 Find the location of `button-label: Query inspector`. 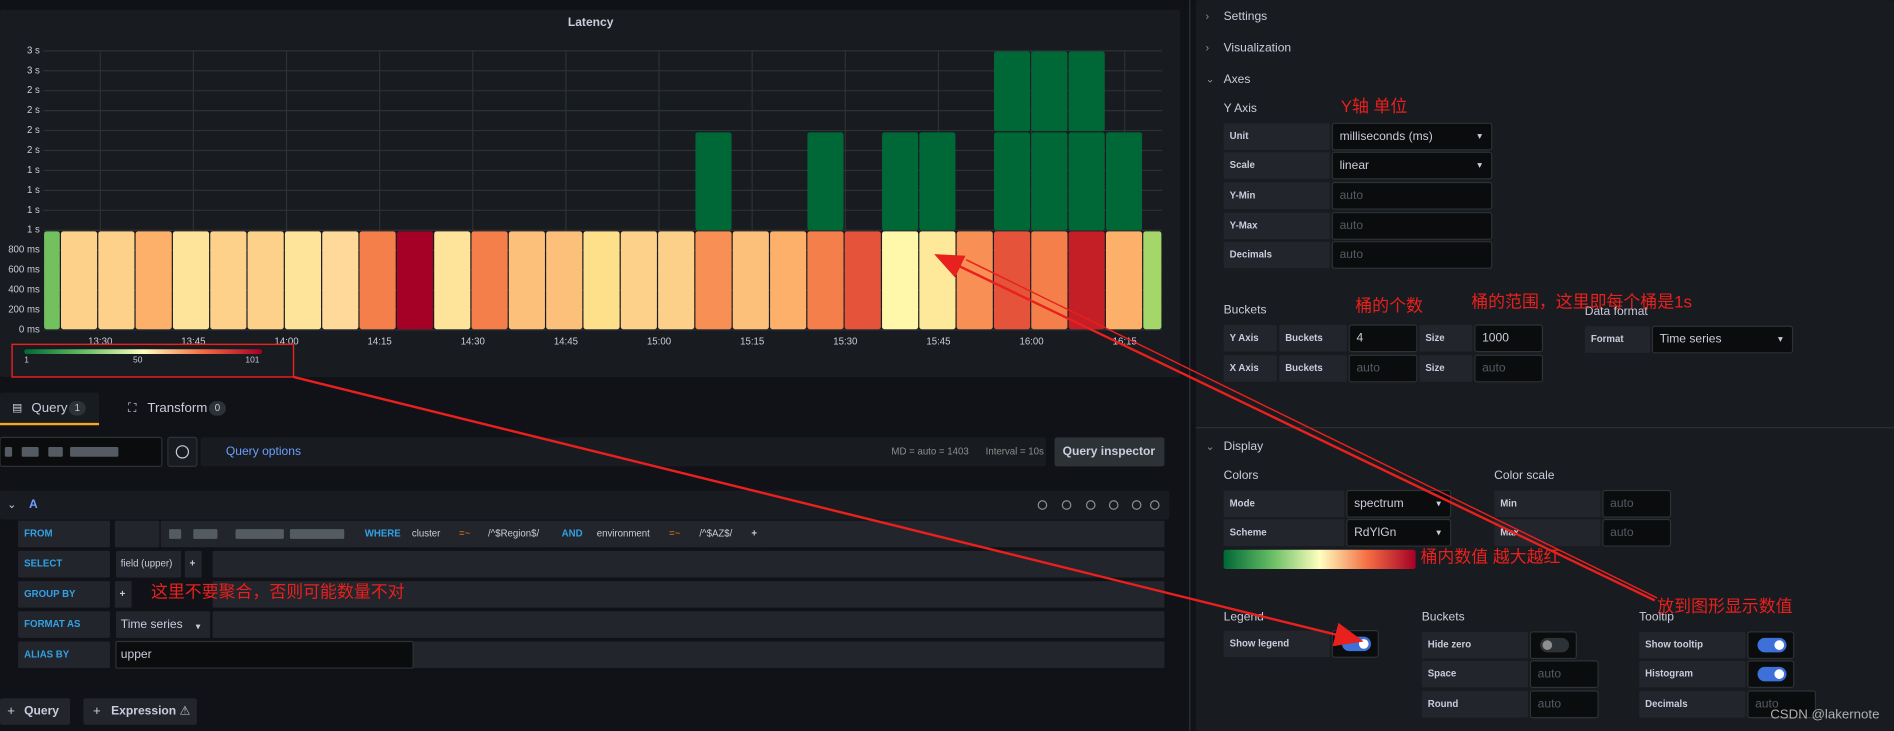

button-label: Query inspector is located at coordinates (1109, 451).